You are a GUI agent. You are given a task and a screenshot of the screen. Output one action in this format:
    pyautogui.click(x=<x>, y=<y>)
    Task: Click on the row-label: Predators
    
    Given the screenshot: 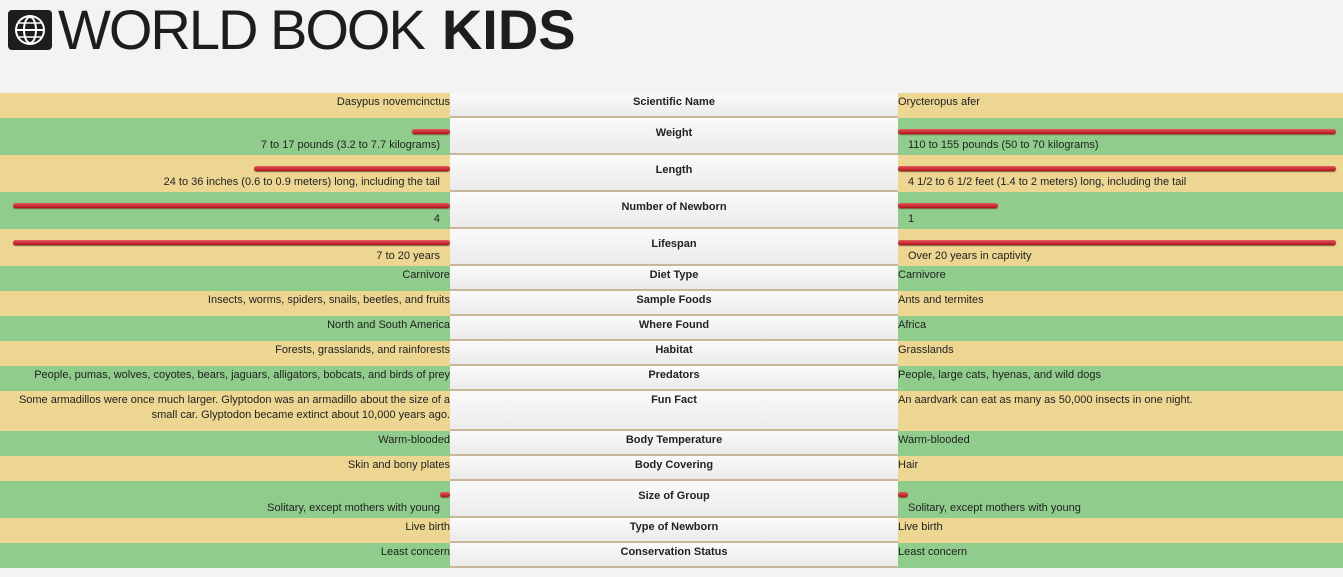 What is the action you would take?
    pyautogui.click(x=674, y=378)
    